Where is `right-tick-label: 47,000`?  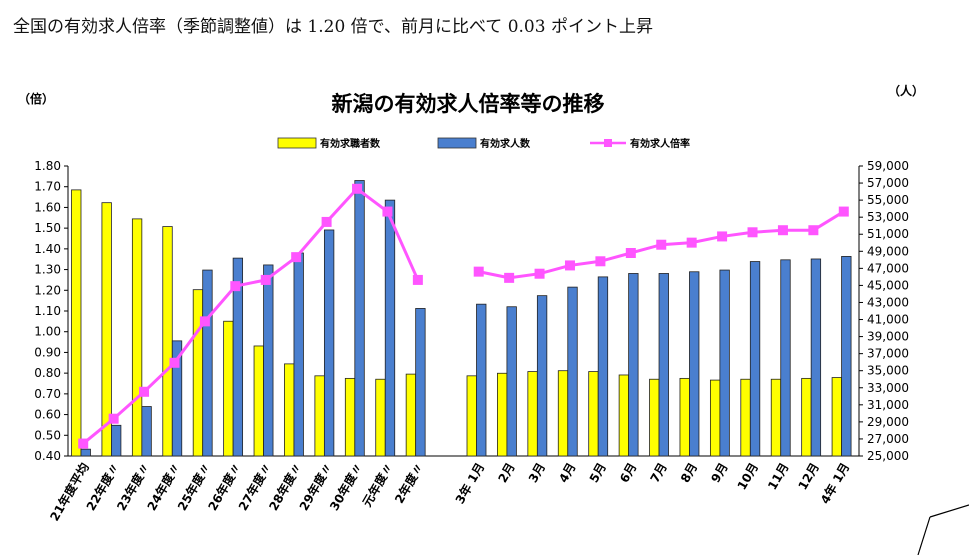
right-tick-label: 47,000 is located at coordinates (888, 268).